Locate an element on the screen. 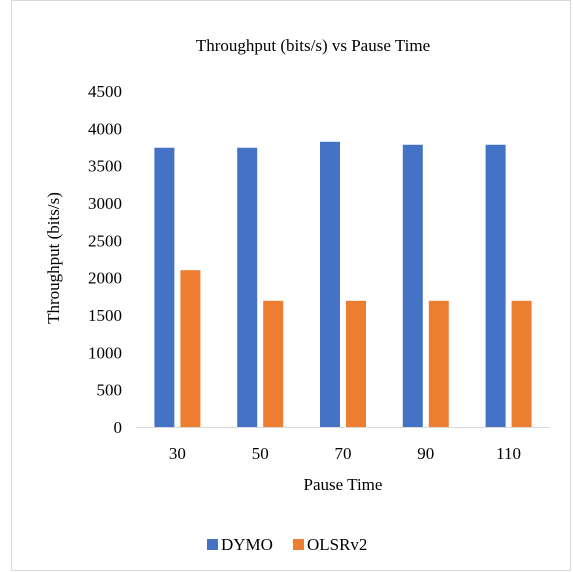  legend-label-dymo: DYMO is located at coordinates (247, 544).